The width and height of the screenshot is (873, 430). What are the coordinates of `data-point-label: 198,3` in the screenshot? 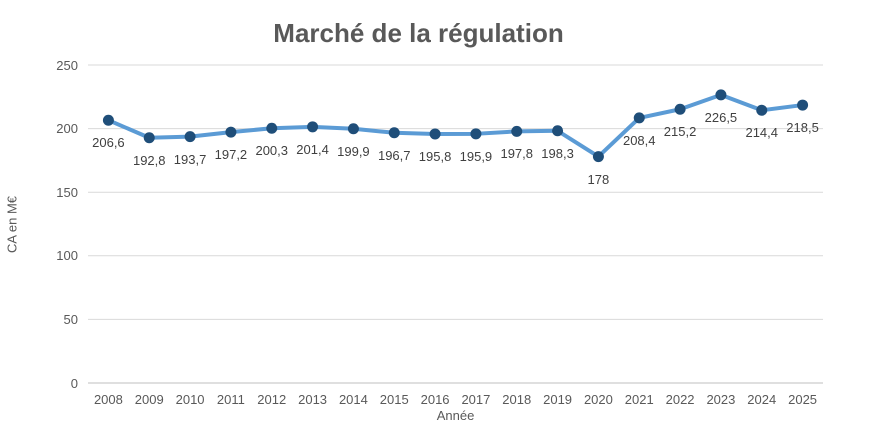 It's located at (557, 153).